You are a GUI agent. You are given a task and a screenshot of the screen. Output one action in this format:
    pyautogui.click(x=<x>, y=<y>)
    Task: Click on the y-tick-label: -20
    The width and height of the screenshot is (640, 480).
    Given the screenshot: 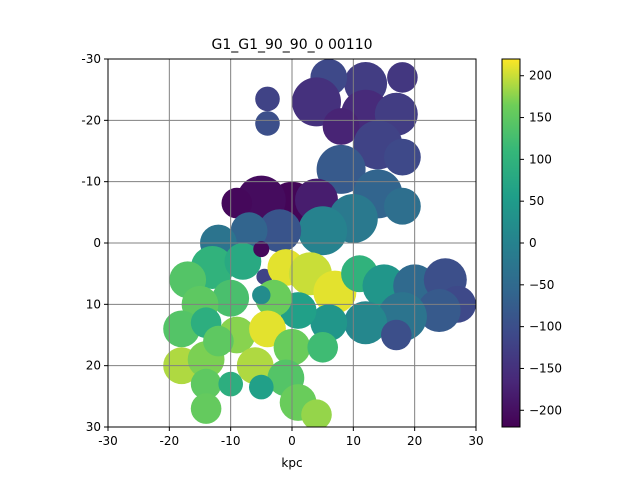 What is the action you would take?
    pyautogui.click(x=91, y=120)
    